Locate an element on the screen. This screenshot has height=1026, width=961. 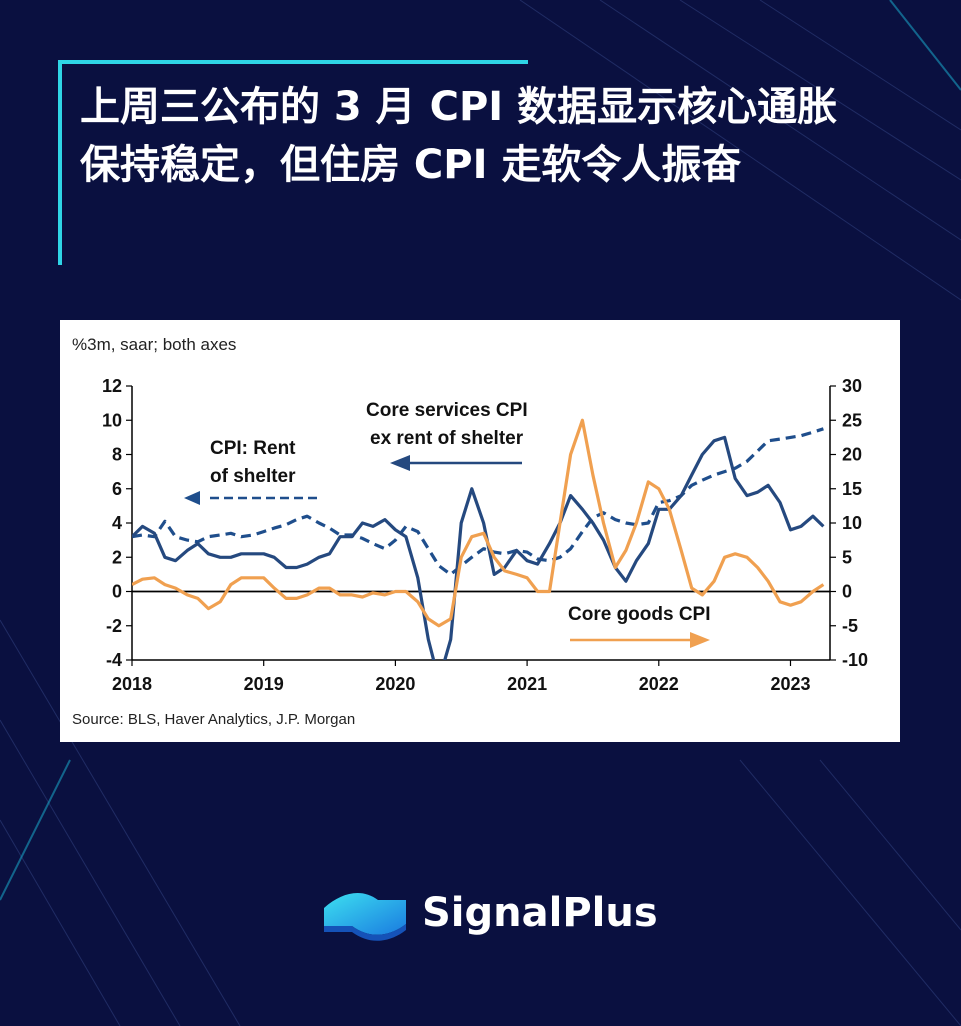
y-right-tick-label: -5 is located at coordinates (850, 626).